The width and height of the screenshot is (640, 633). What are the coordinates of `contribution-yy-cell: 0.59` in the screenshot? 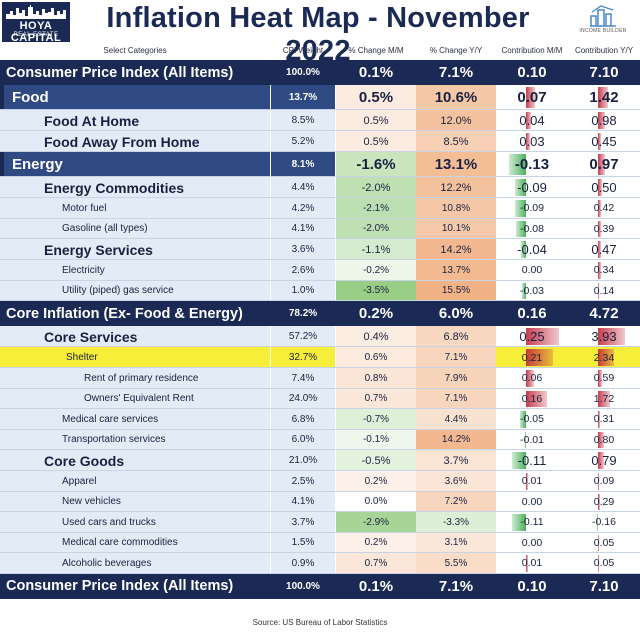 It's located at (604, 378).